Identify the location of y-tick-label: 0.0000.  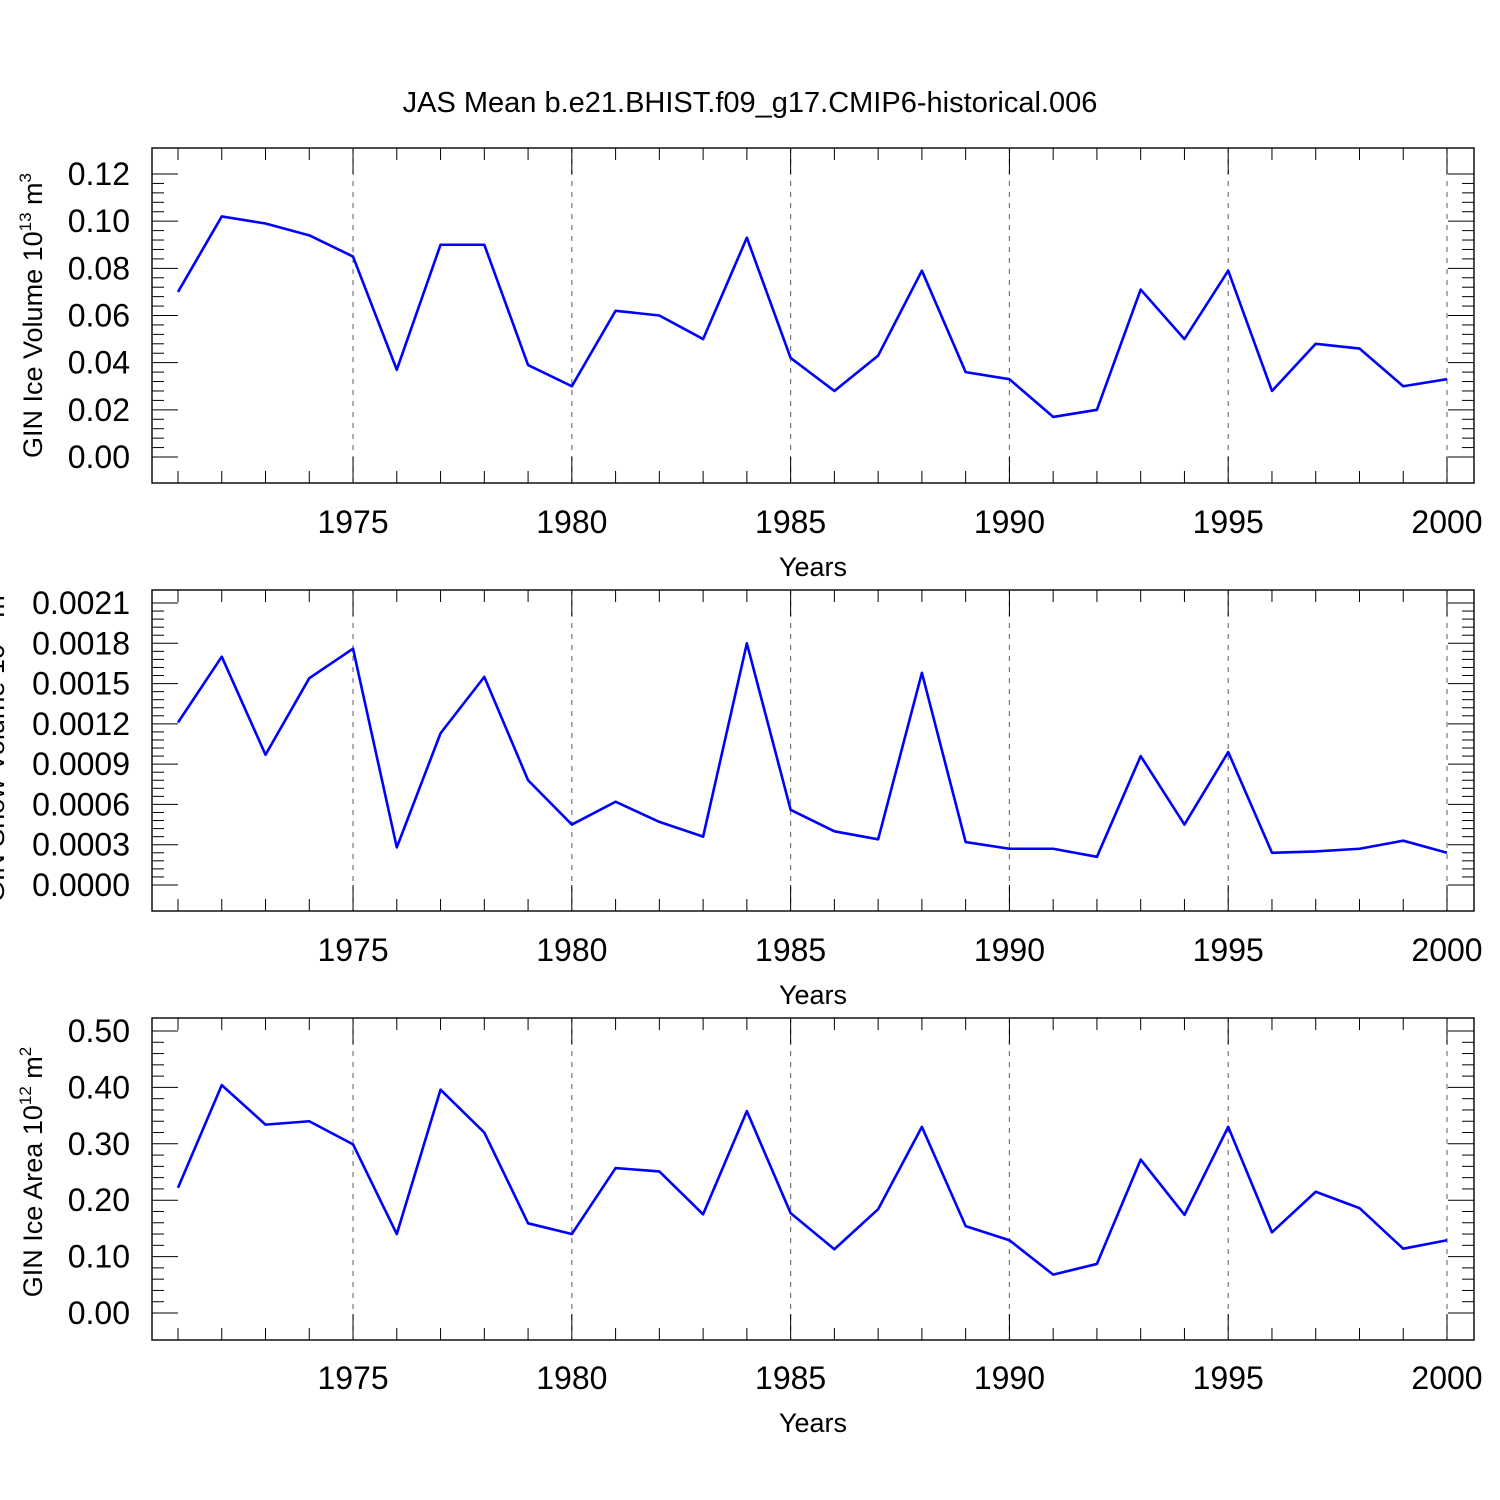
(81, 885).